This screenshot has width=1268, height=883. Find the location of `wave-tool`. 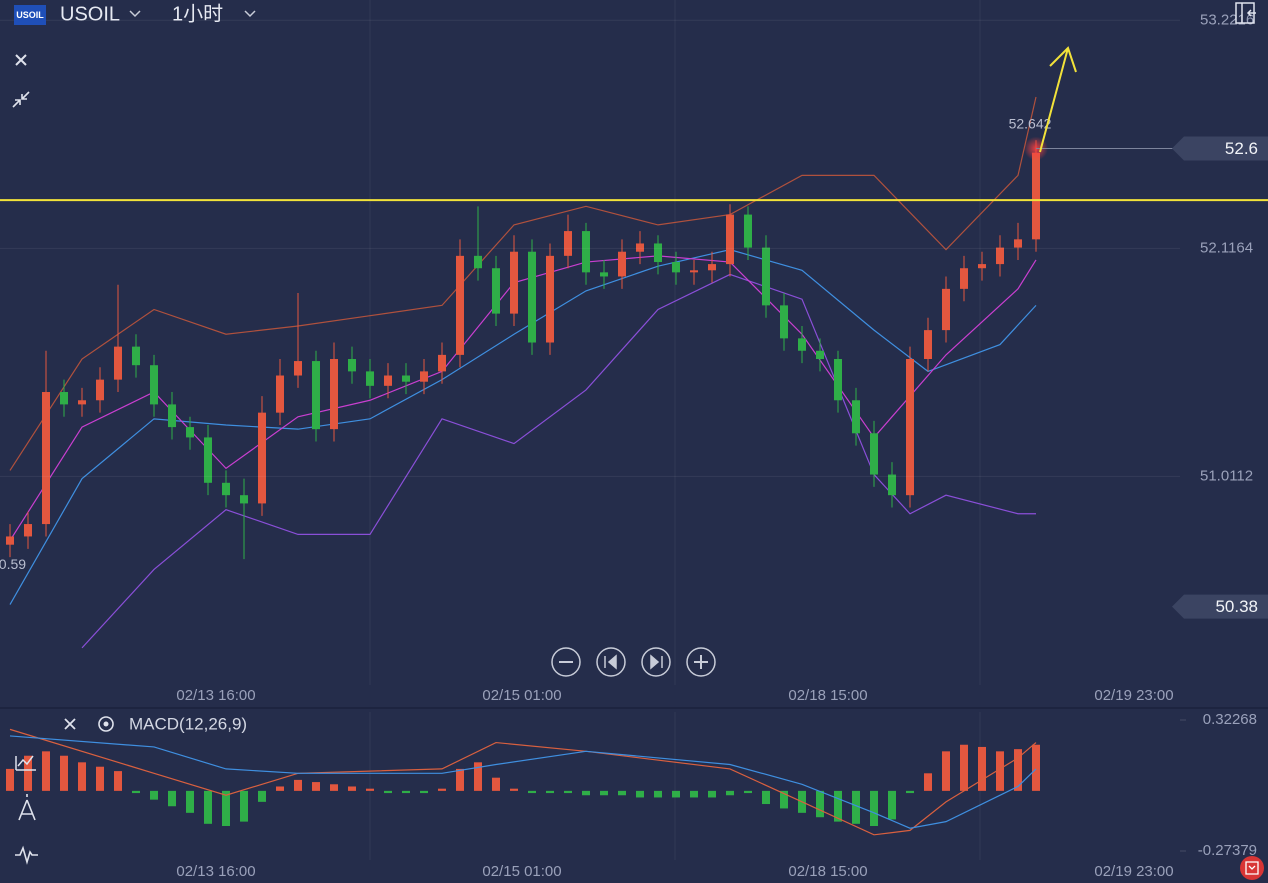

wave-tool is located at coordinates (26, 855).